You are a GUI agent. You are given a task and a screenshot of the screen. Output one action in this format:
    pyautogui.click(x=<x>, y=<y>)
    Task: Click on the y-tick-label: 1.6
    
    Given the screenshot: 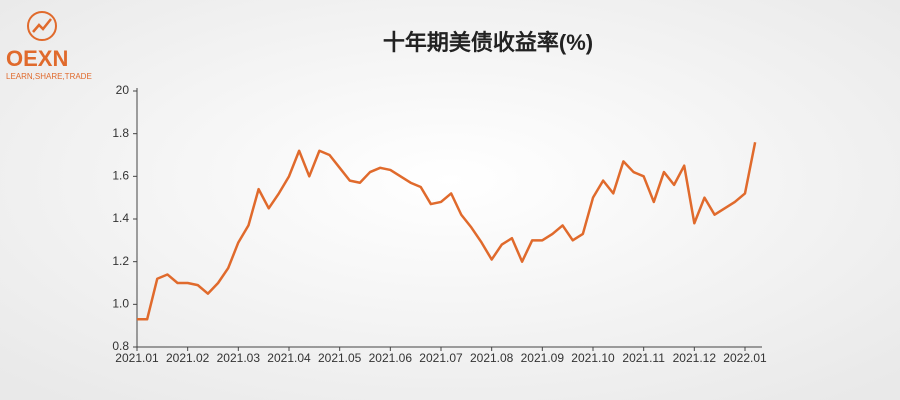 What is the action you would take?
    pyautogui.click(x=120, y=176)
    